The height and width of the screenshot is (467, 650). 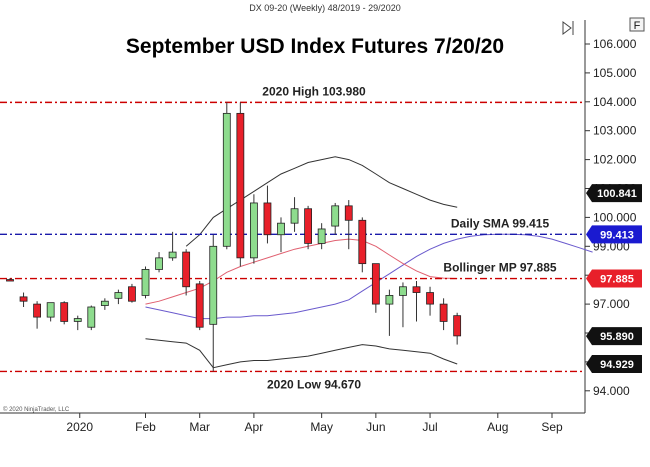 What do you see at coordinates (375, 427) in the screenshot?
I see `x-tick-label: Jun` at bounding box center [375, 427].